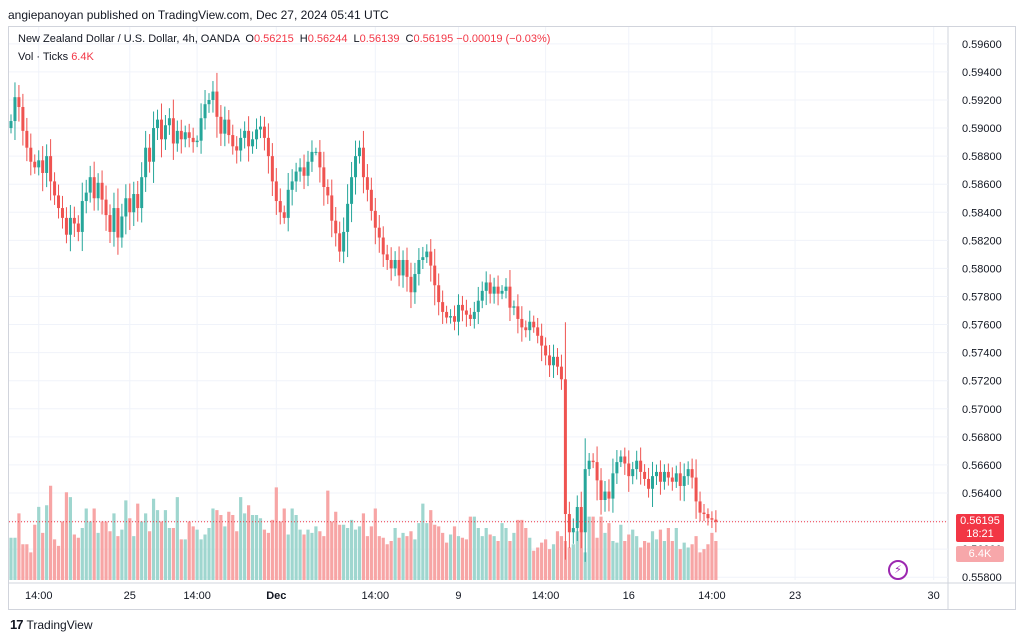 The image size is (1024, 641). I want to click on y-tick-label: 0.57000, so click(982, 410).